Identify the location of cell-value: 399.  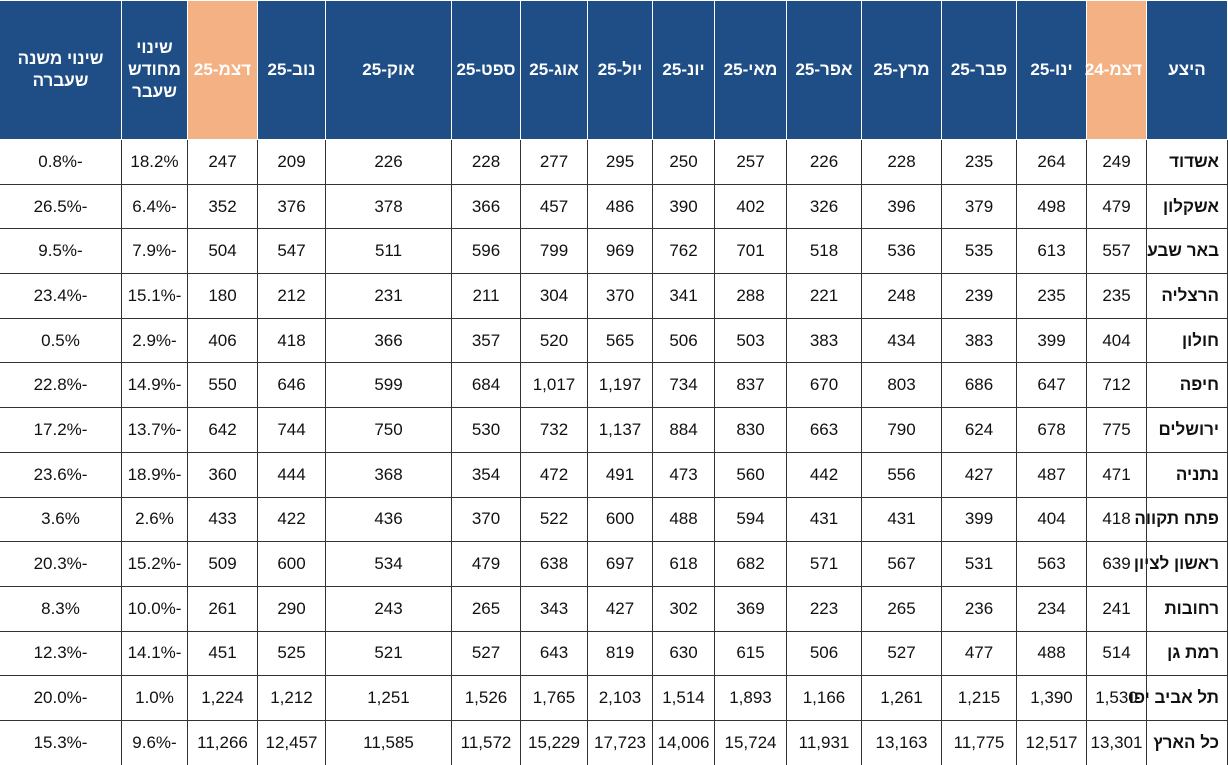
(979, 519).